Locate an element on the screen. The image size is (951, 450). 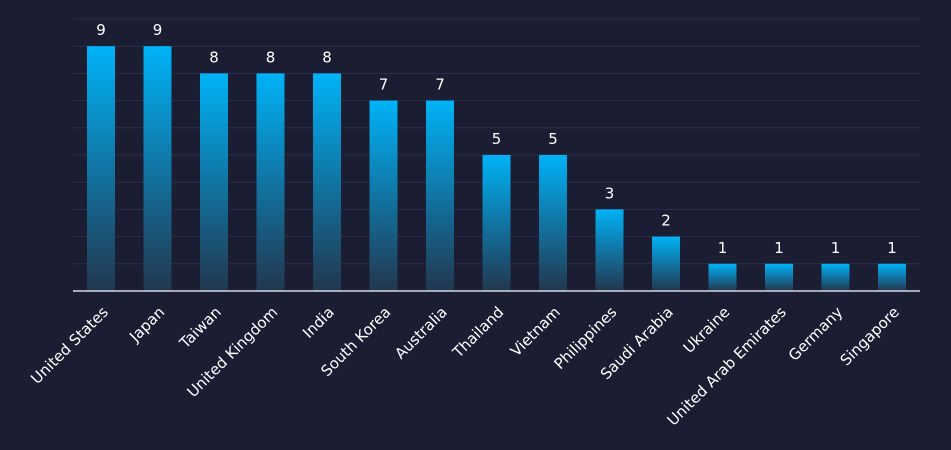
bar-india is located at coordinates (327, 182).